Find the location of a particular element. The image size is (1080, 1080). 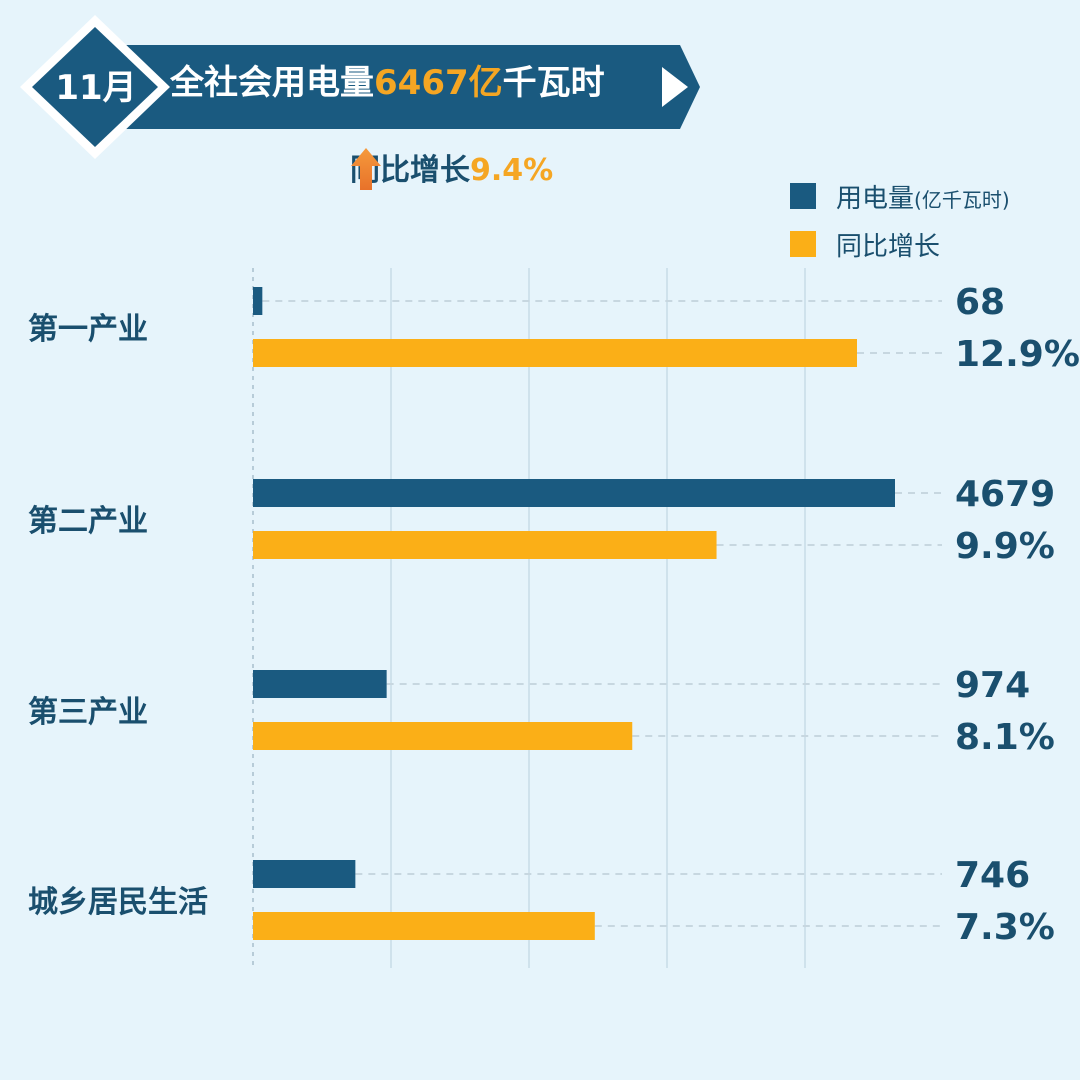

page-title: 全社会用电量6467亿千瓦时 is located at coordinates (387, 83).